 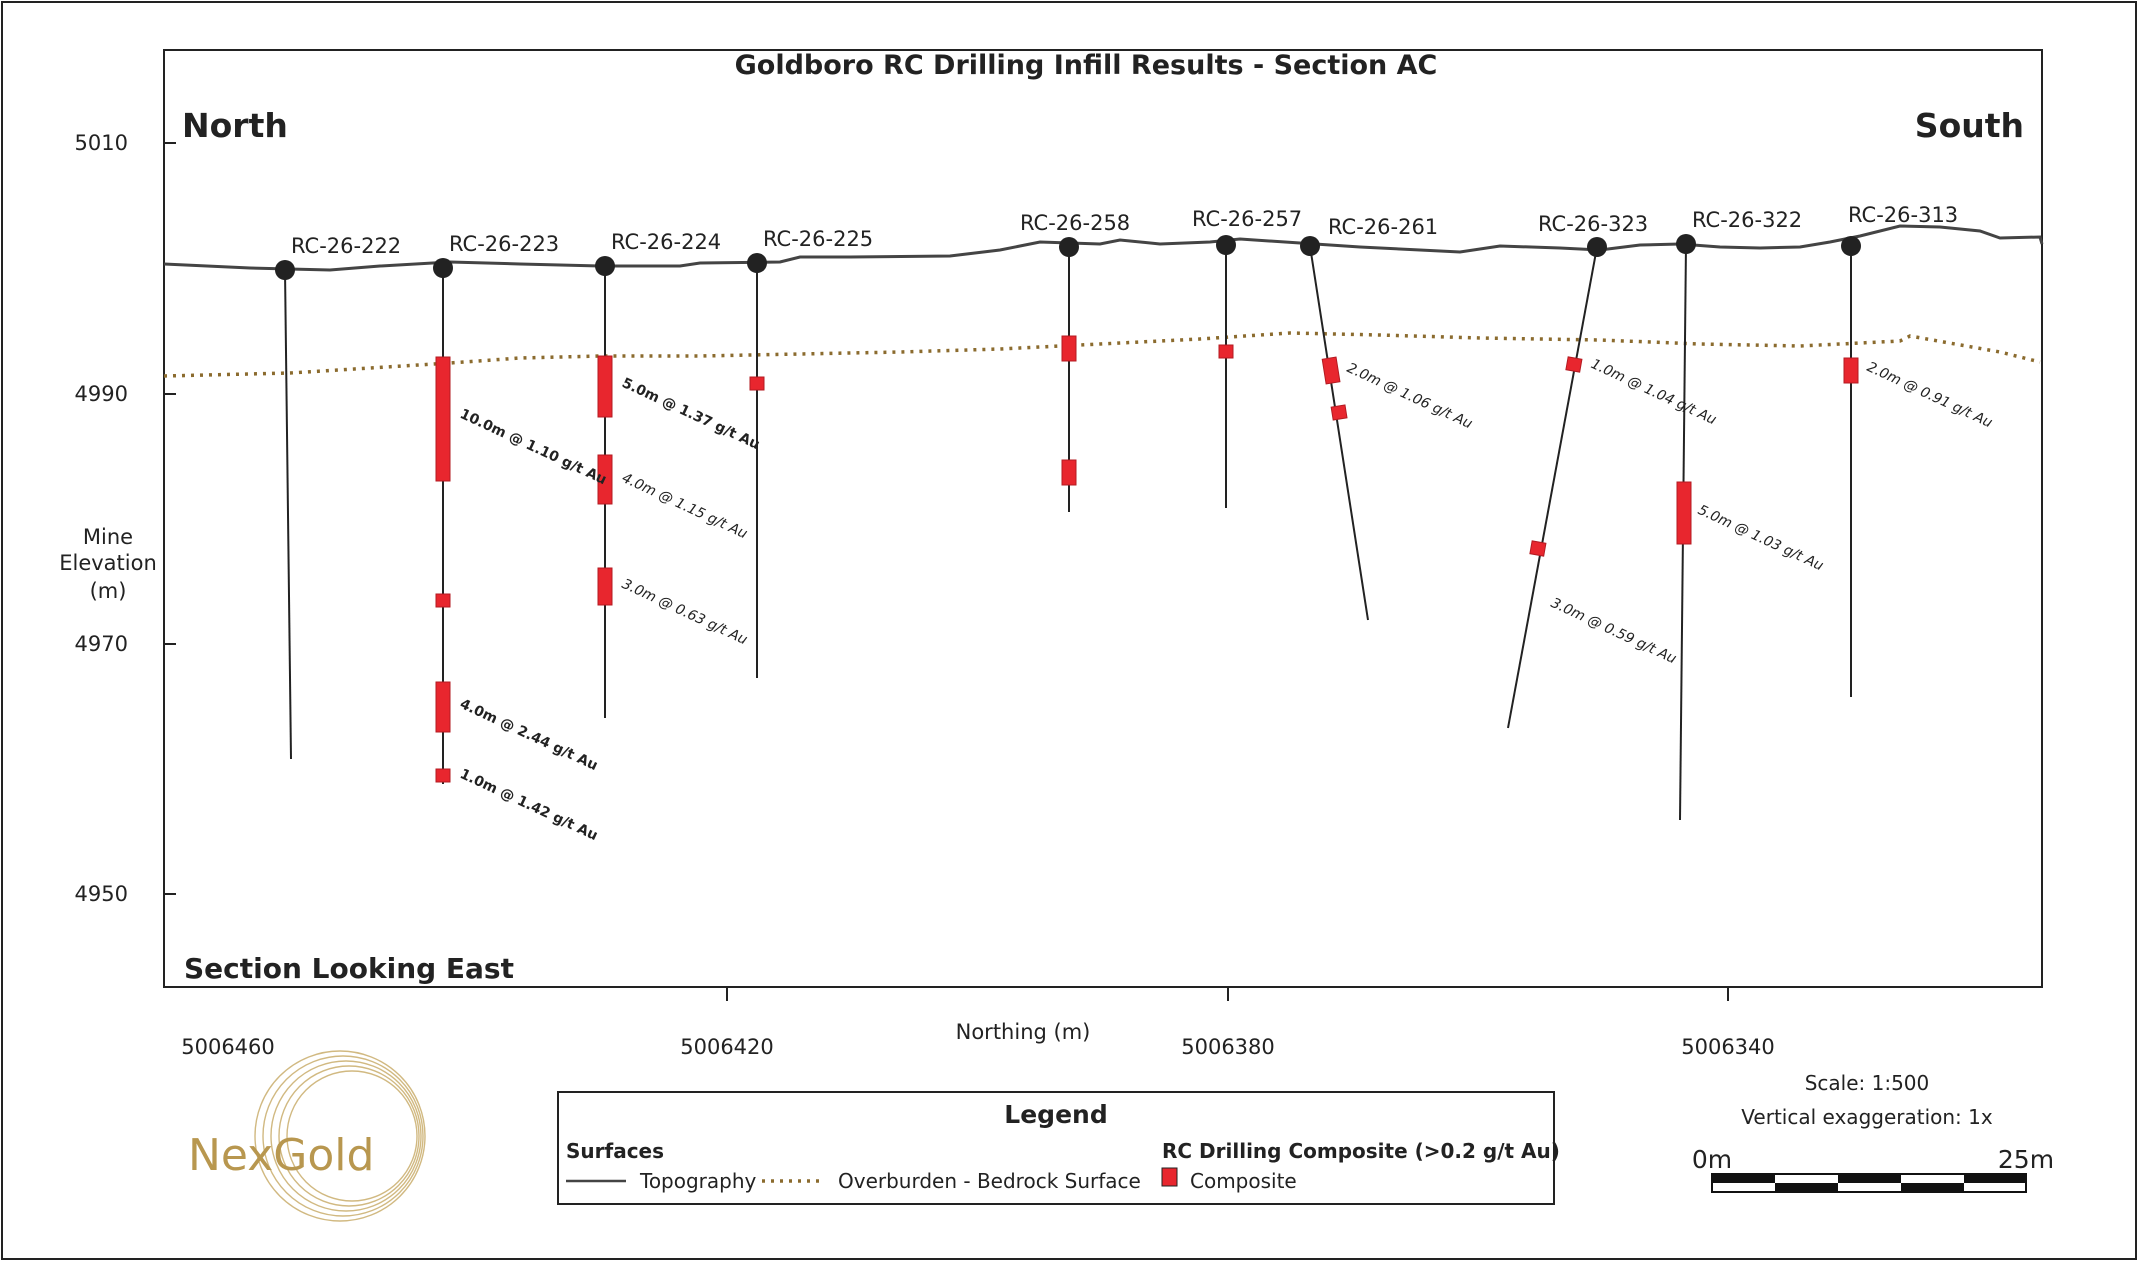 What do you see at coordinates (1023, 1032) in the screenshot?
I see `x-axis-label: Northing (m)` at bounding box center [1023, 1032].